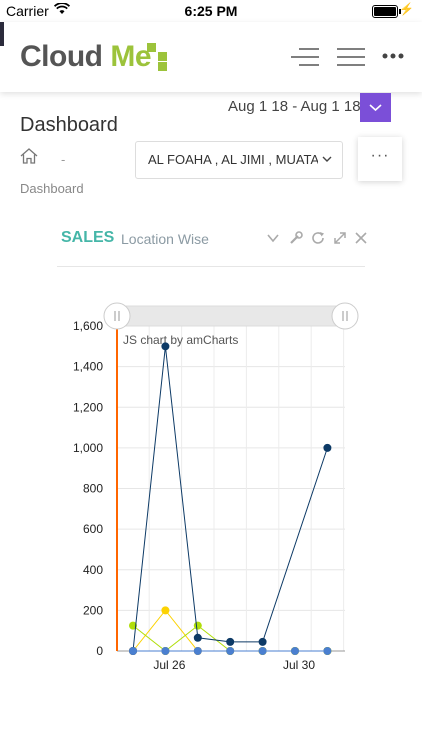 The image size is (422, 750). Describe the element at coordinates (131, 56) in the screenshot. I see `logo-text-me: Me` at that location.